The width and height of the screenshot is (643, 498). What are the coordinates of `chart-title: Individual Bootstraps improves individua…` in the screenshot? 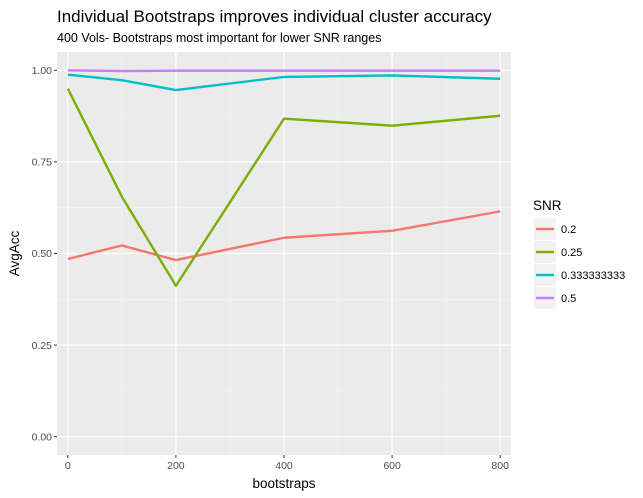 It's located at (274, 16).